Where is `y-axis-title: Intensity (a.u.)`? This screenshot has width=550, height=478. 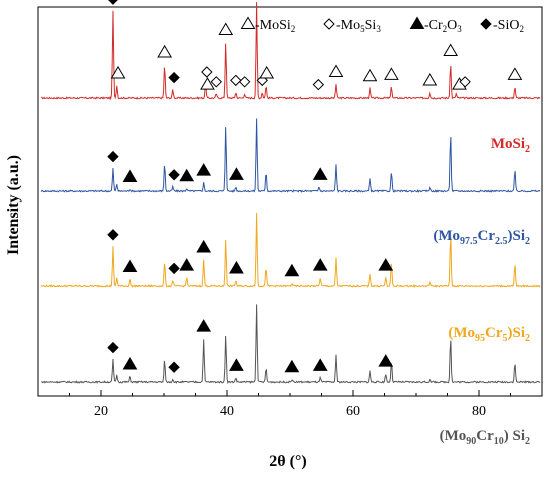
y-axis-title: Intensity (a.u.) is located at coordinates (13, 205).